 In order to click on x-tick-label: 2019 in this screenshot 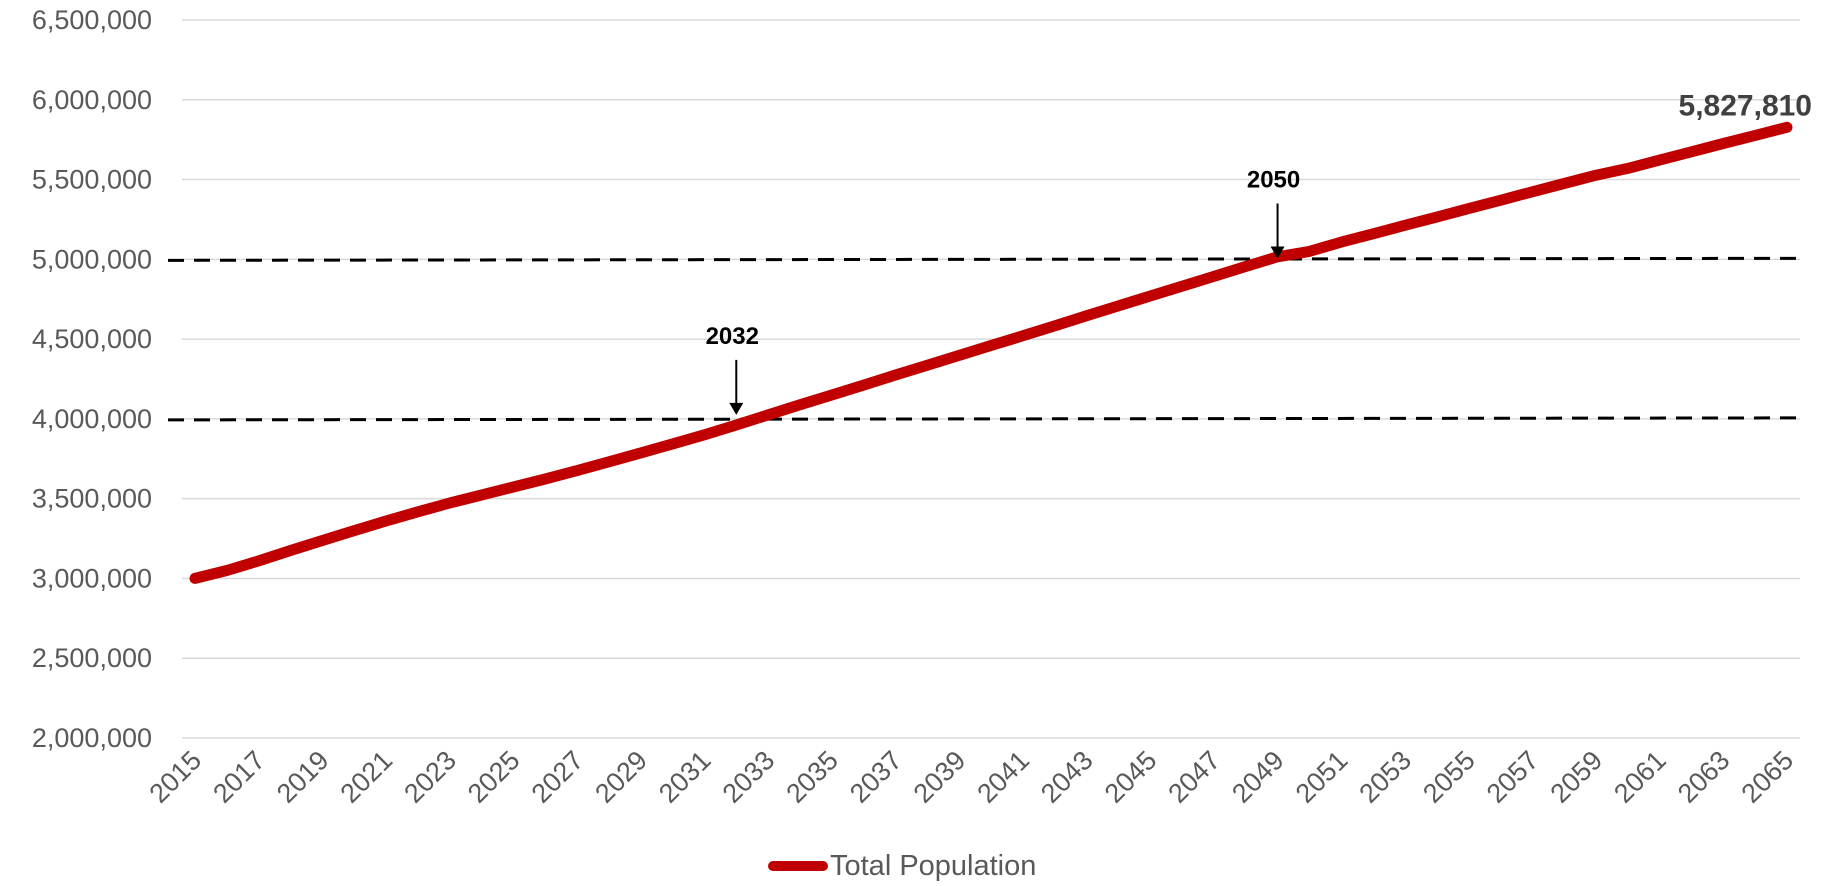, I will do `click(303, 777)`.